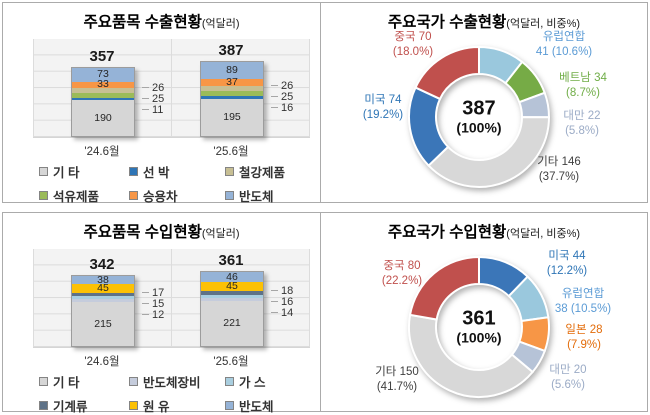  Describe the element at coordinates (583, 338) in the screenshot. I see `donut-label-일본: 일본 28 (7.9%)` at that location.